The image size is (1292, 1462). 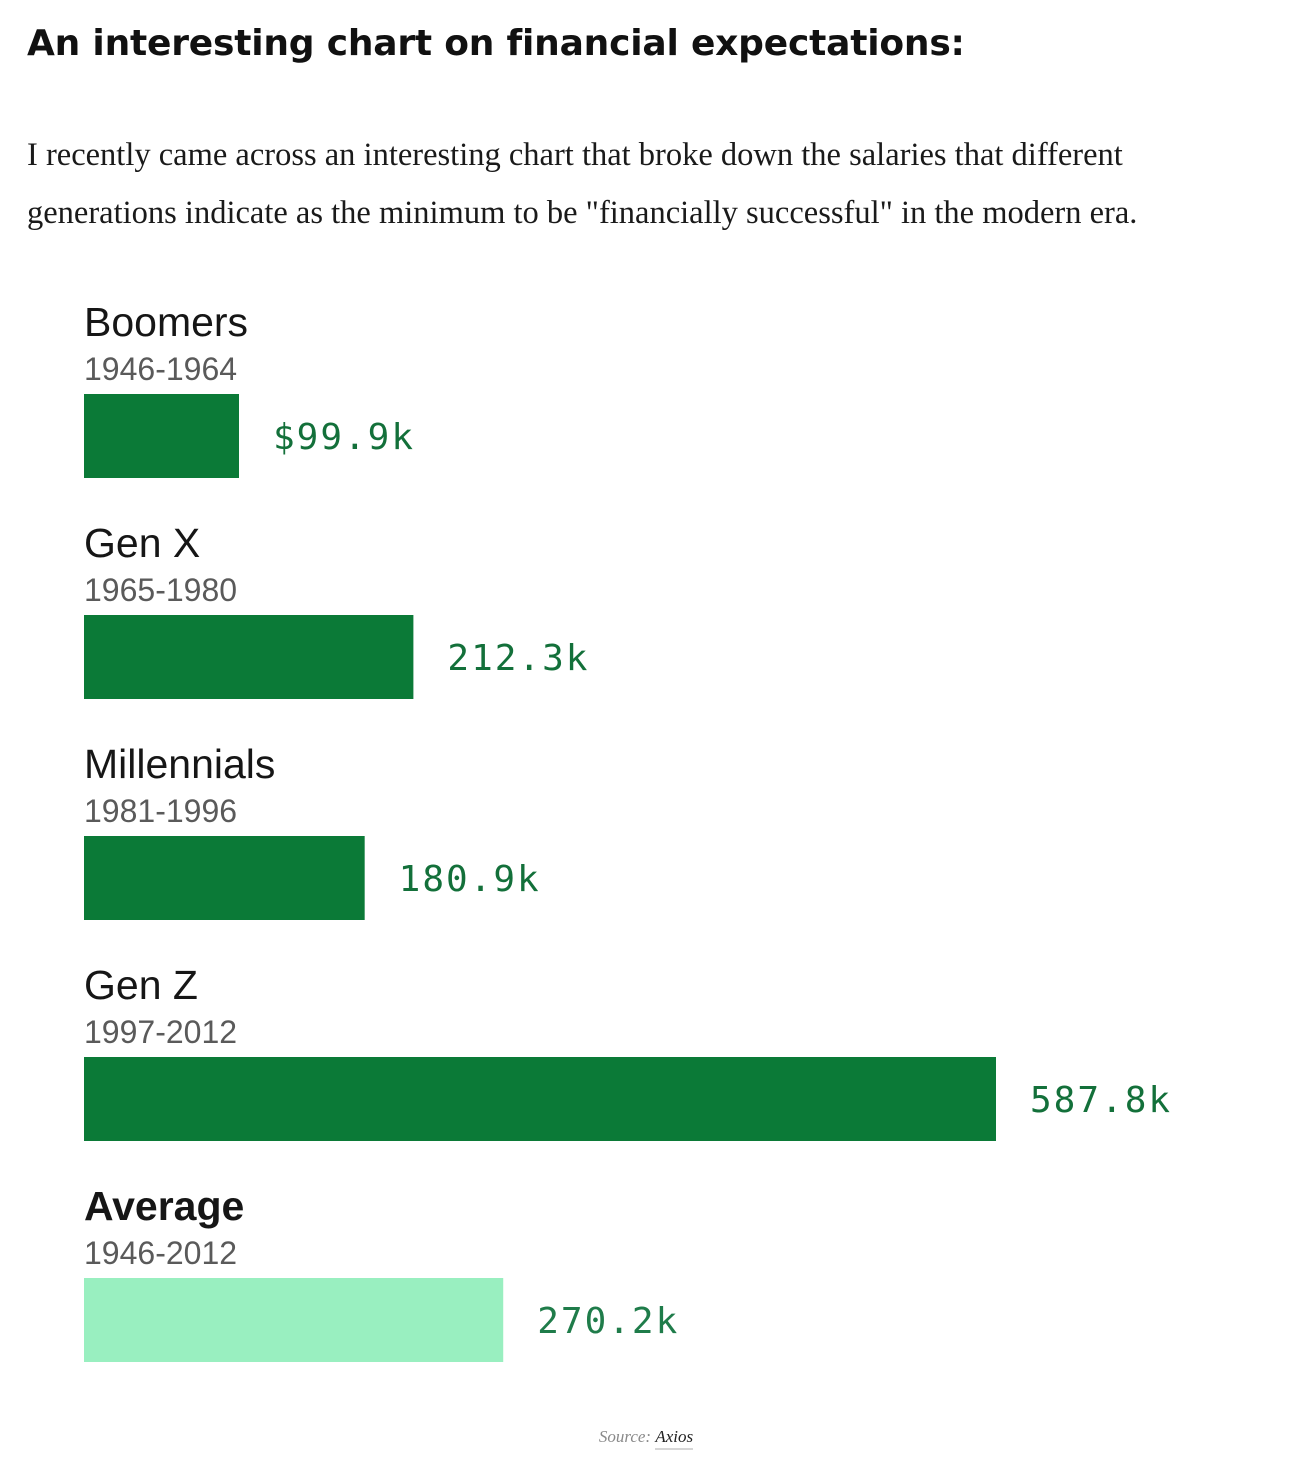 I want to click on category-label-millennials: Millennials, so click(x=179, y=764).